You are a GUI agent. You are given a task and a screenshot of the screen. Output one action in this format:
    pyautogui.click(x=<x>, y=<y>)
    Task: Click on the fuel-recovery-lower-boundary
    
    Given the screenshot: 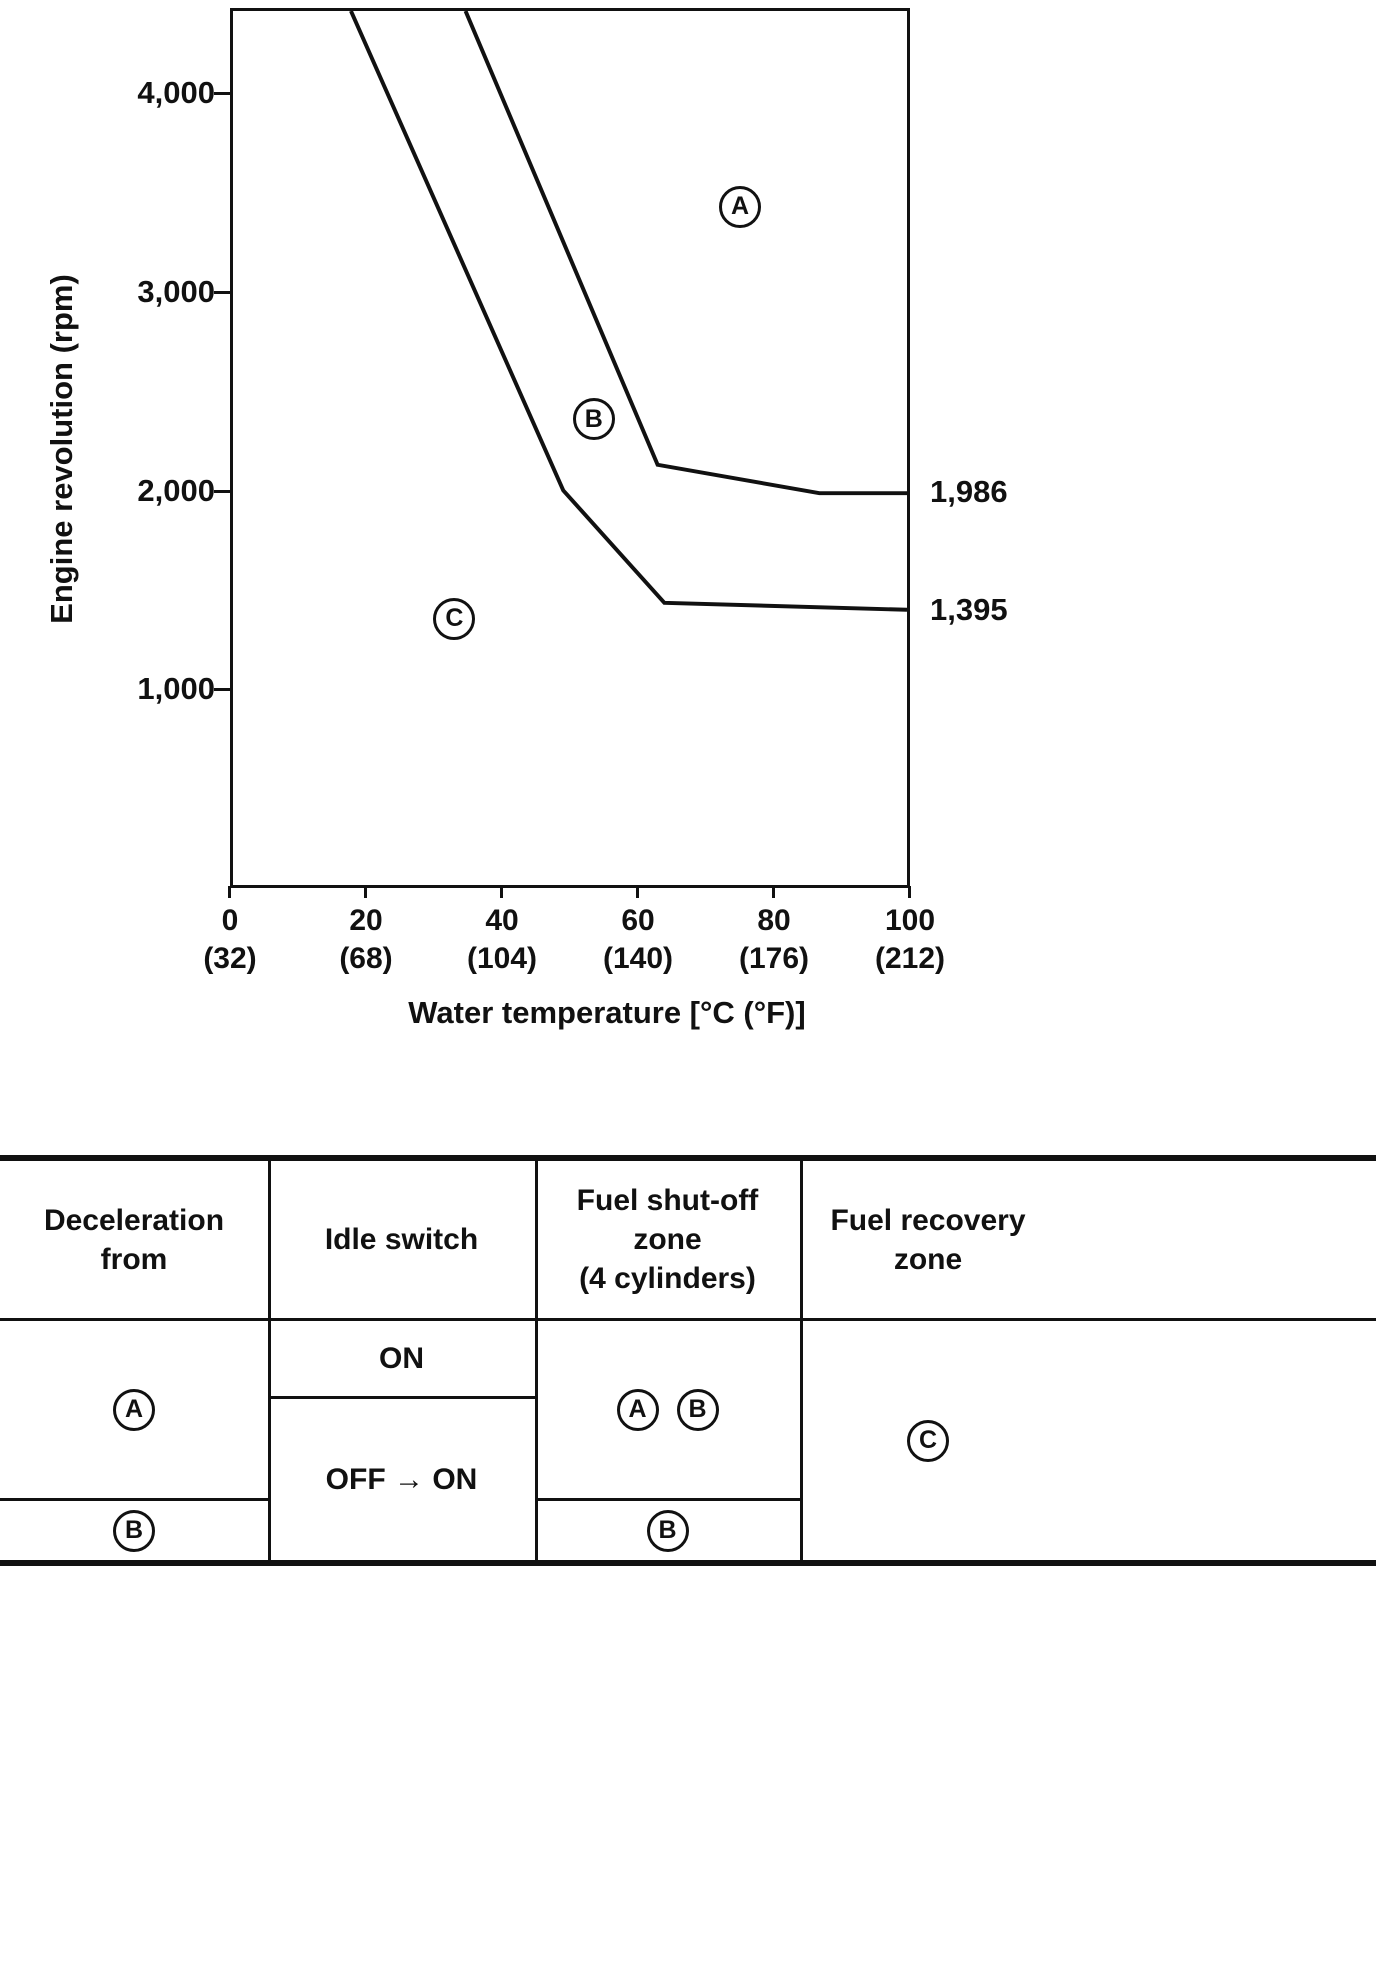 What is the action you would take?
    pyautogui.click(x=628, y=311)
    